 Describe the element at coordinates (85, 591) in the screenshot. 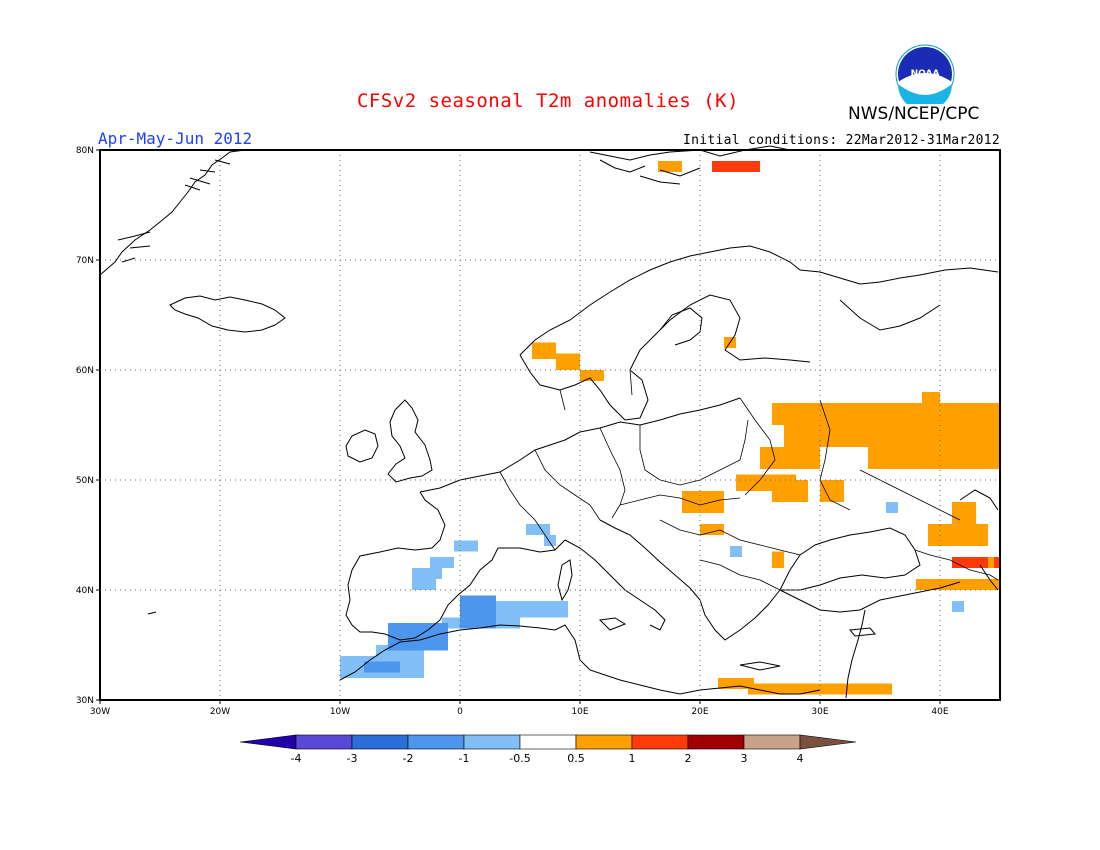

I see `lat-tick-label: 40N` at that location.